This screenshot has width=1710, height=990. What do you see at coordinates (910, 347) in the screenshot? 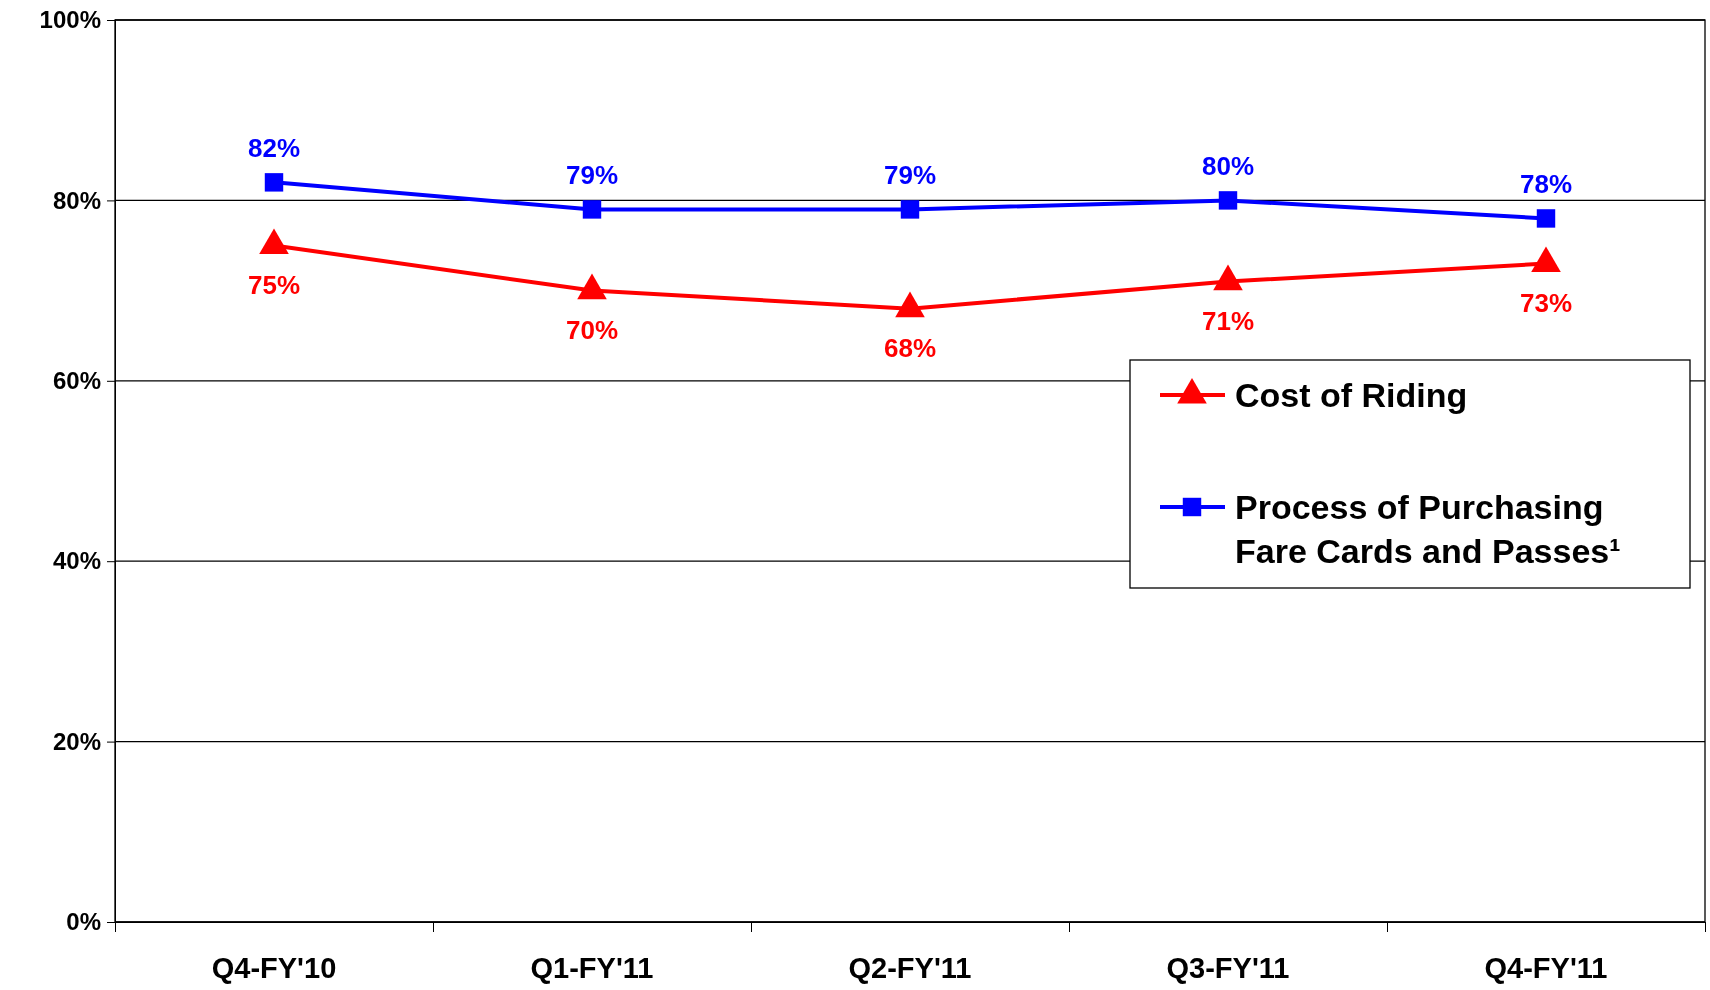
I see `data-label: 68%` at bounding box center [910, 347].